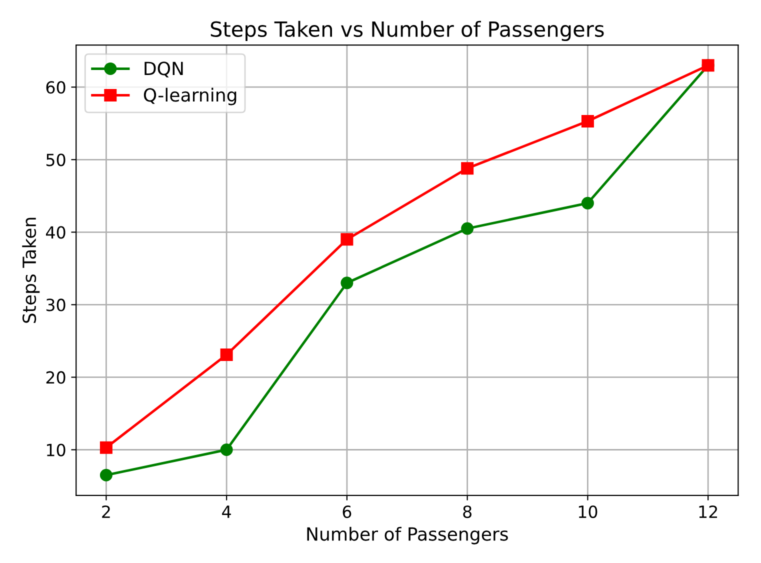 Image resolution: width=761 pixels, height=563 pixels. I want to click on x-tick-label: 4, so click(226, 512).